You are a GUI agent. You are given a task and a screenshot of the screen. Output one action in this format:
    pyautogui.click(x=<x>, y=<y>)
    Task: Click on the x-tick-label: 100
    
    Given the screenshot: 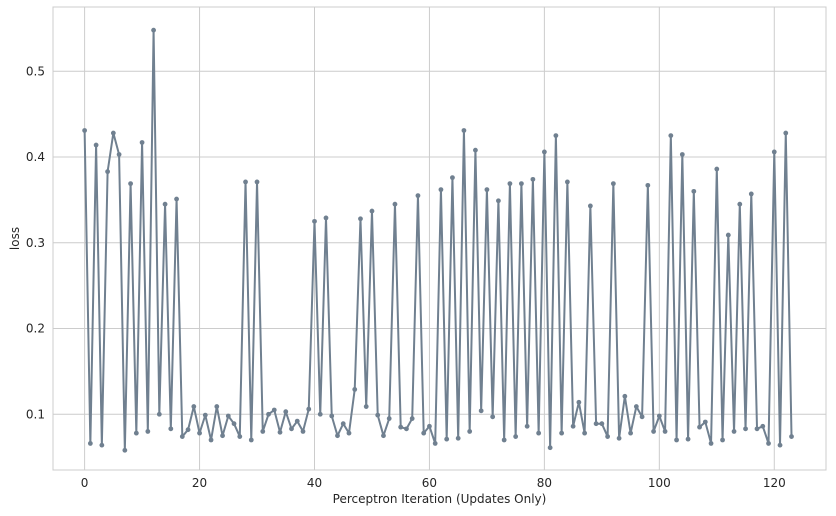 What is the action you would take?
    pyautogui.click(x=659, y=483)
    